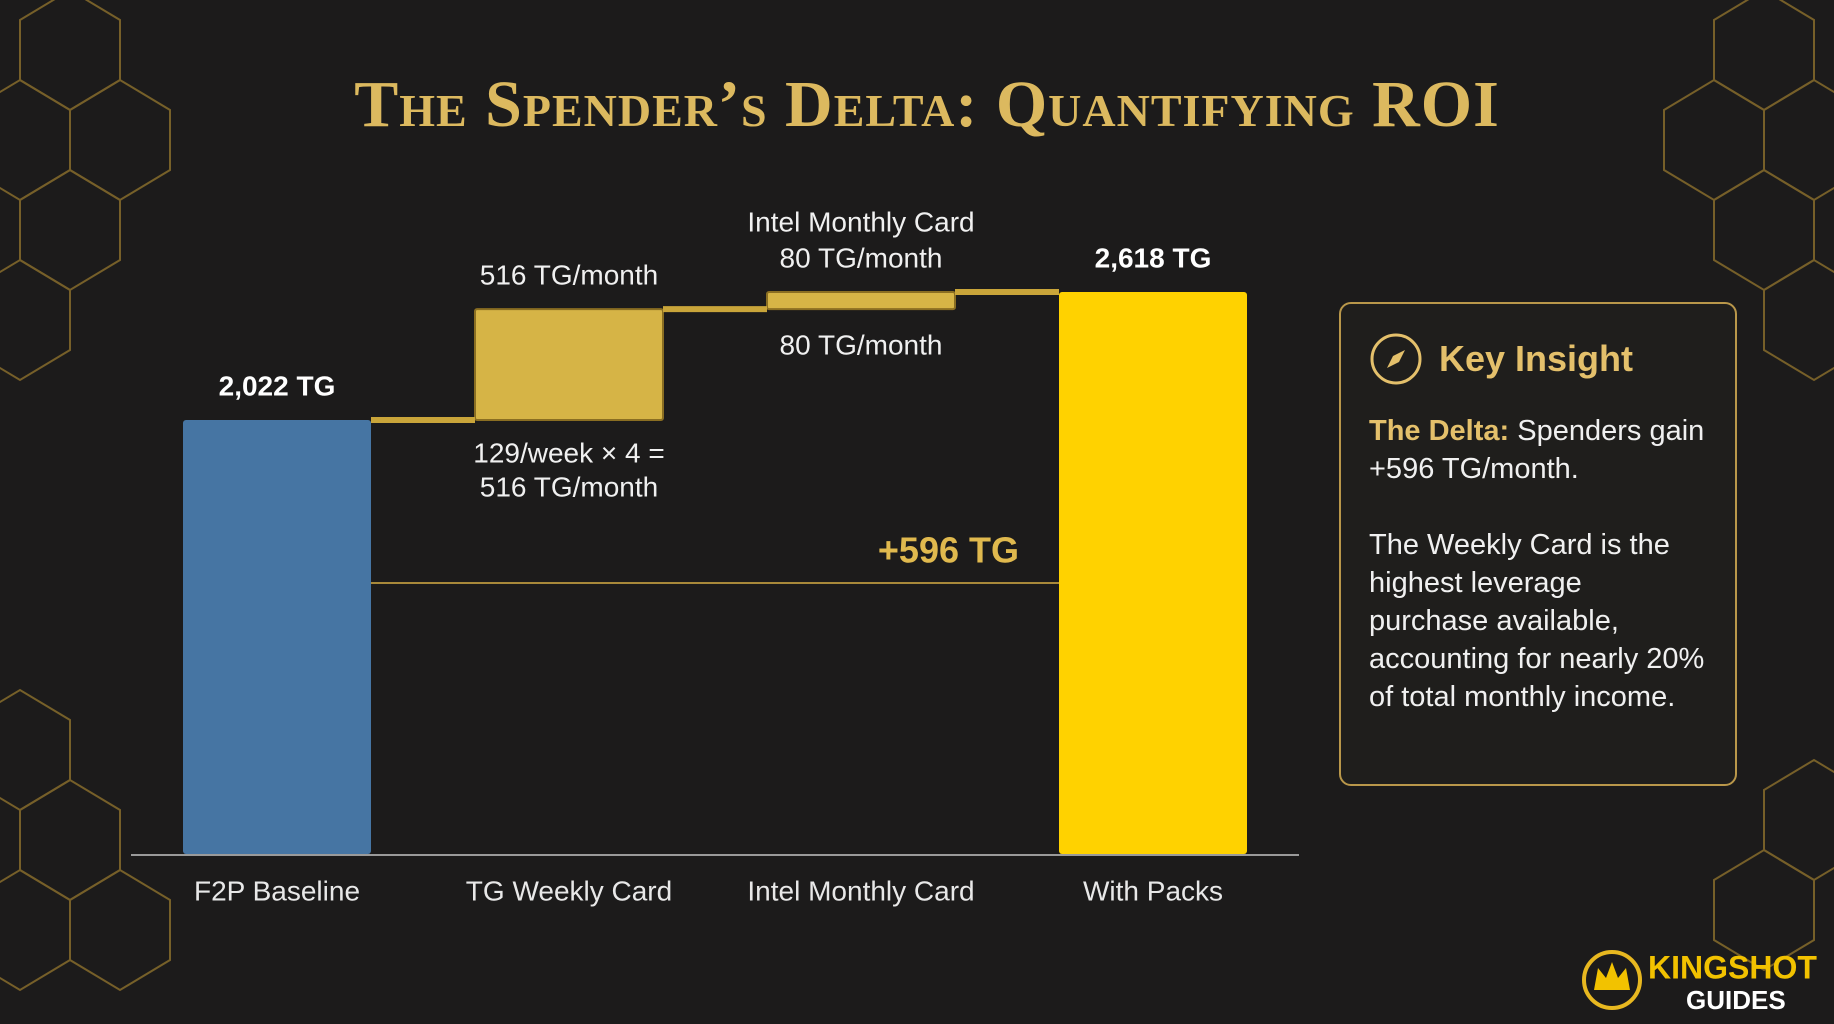  I want to click on delta-label: +596 TG, so click(948, 550).